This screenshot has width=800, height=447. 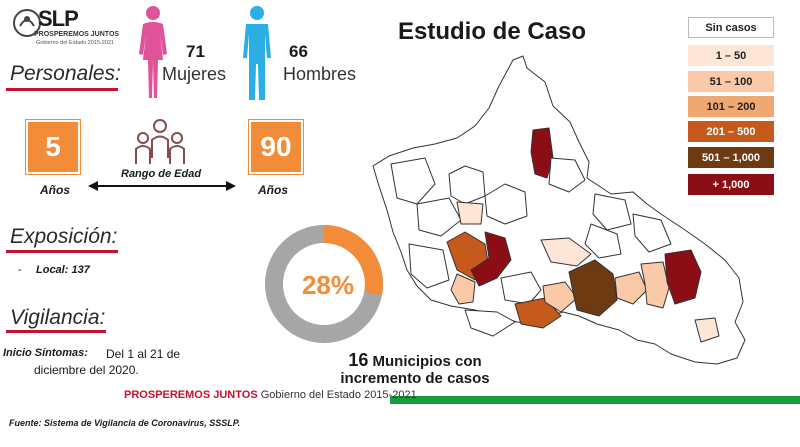 I want to click on vigilancia-underline, so click(x=56, y=331).